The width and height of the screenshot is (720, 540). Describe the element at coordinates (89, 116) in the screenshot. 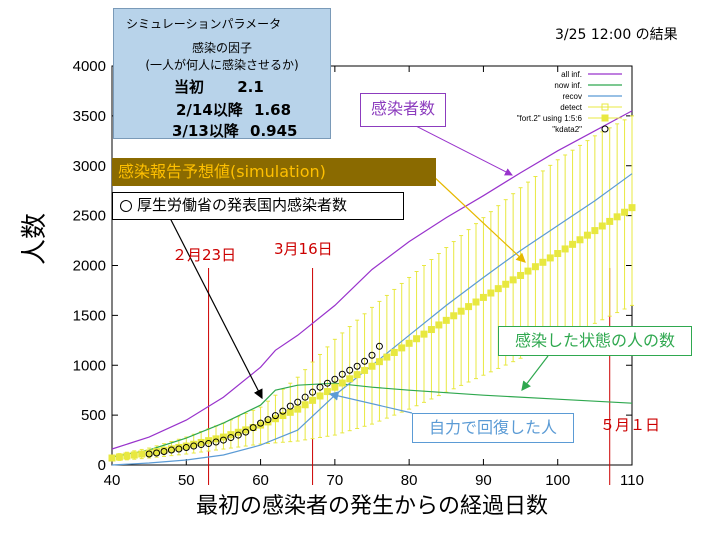

I see `y-tick-label: 3500` at that location.